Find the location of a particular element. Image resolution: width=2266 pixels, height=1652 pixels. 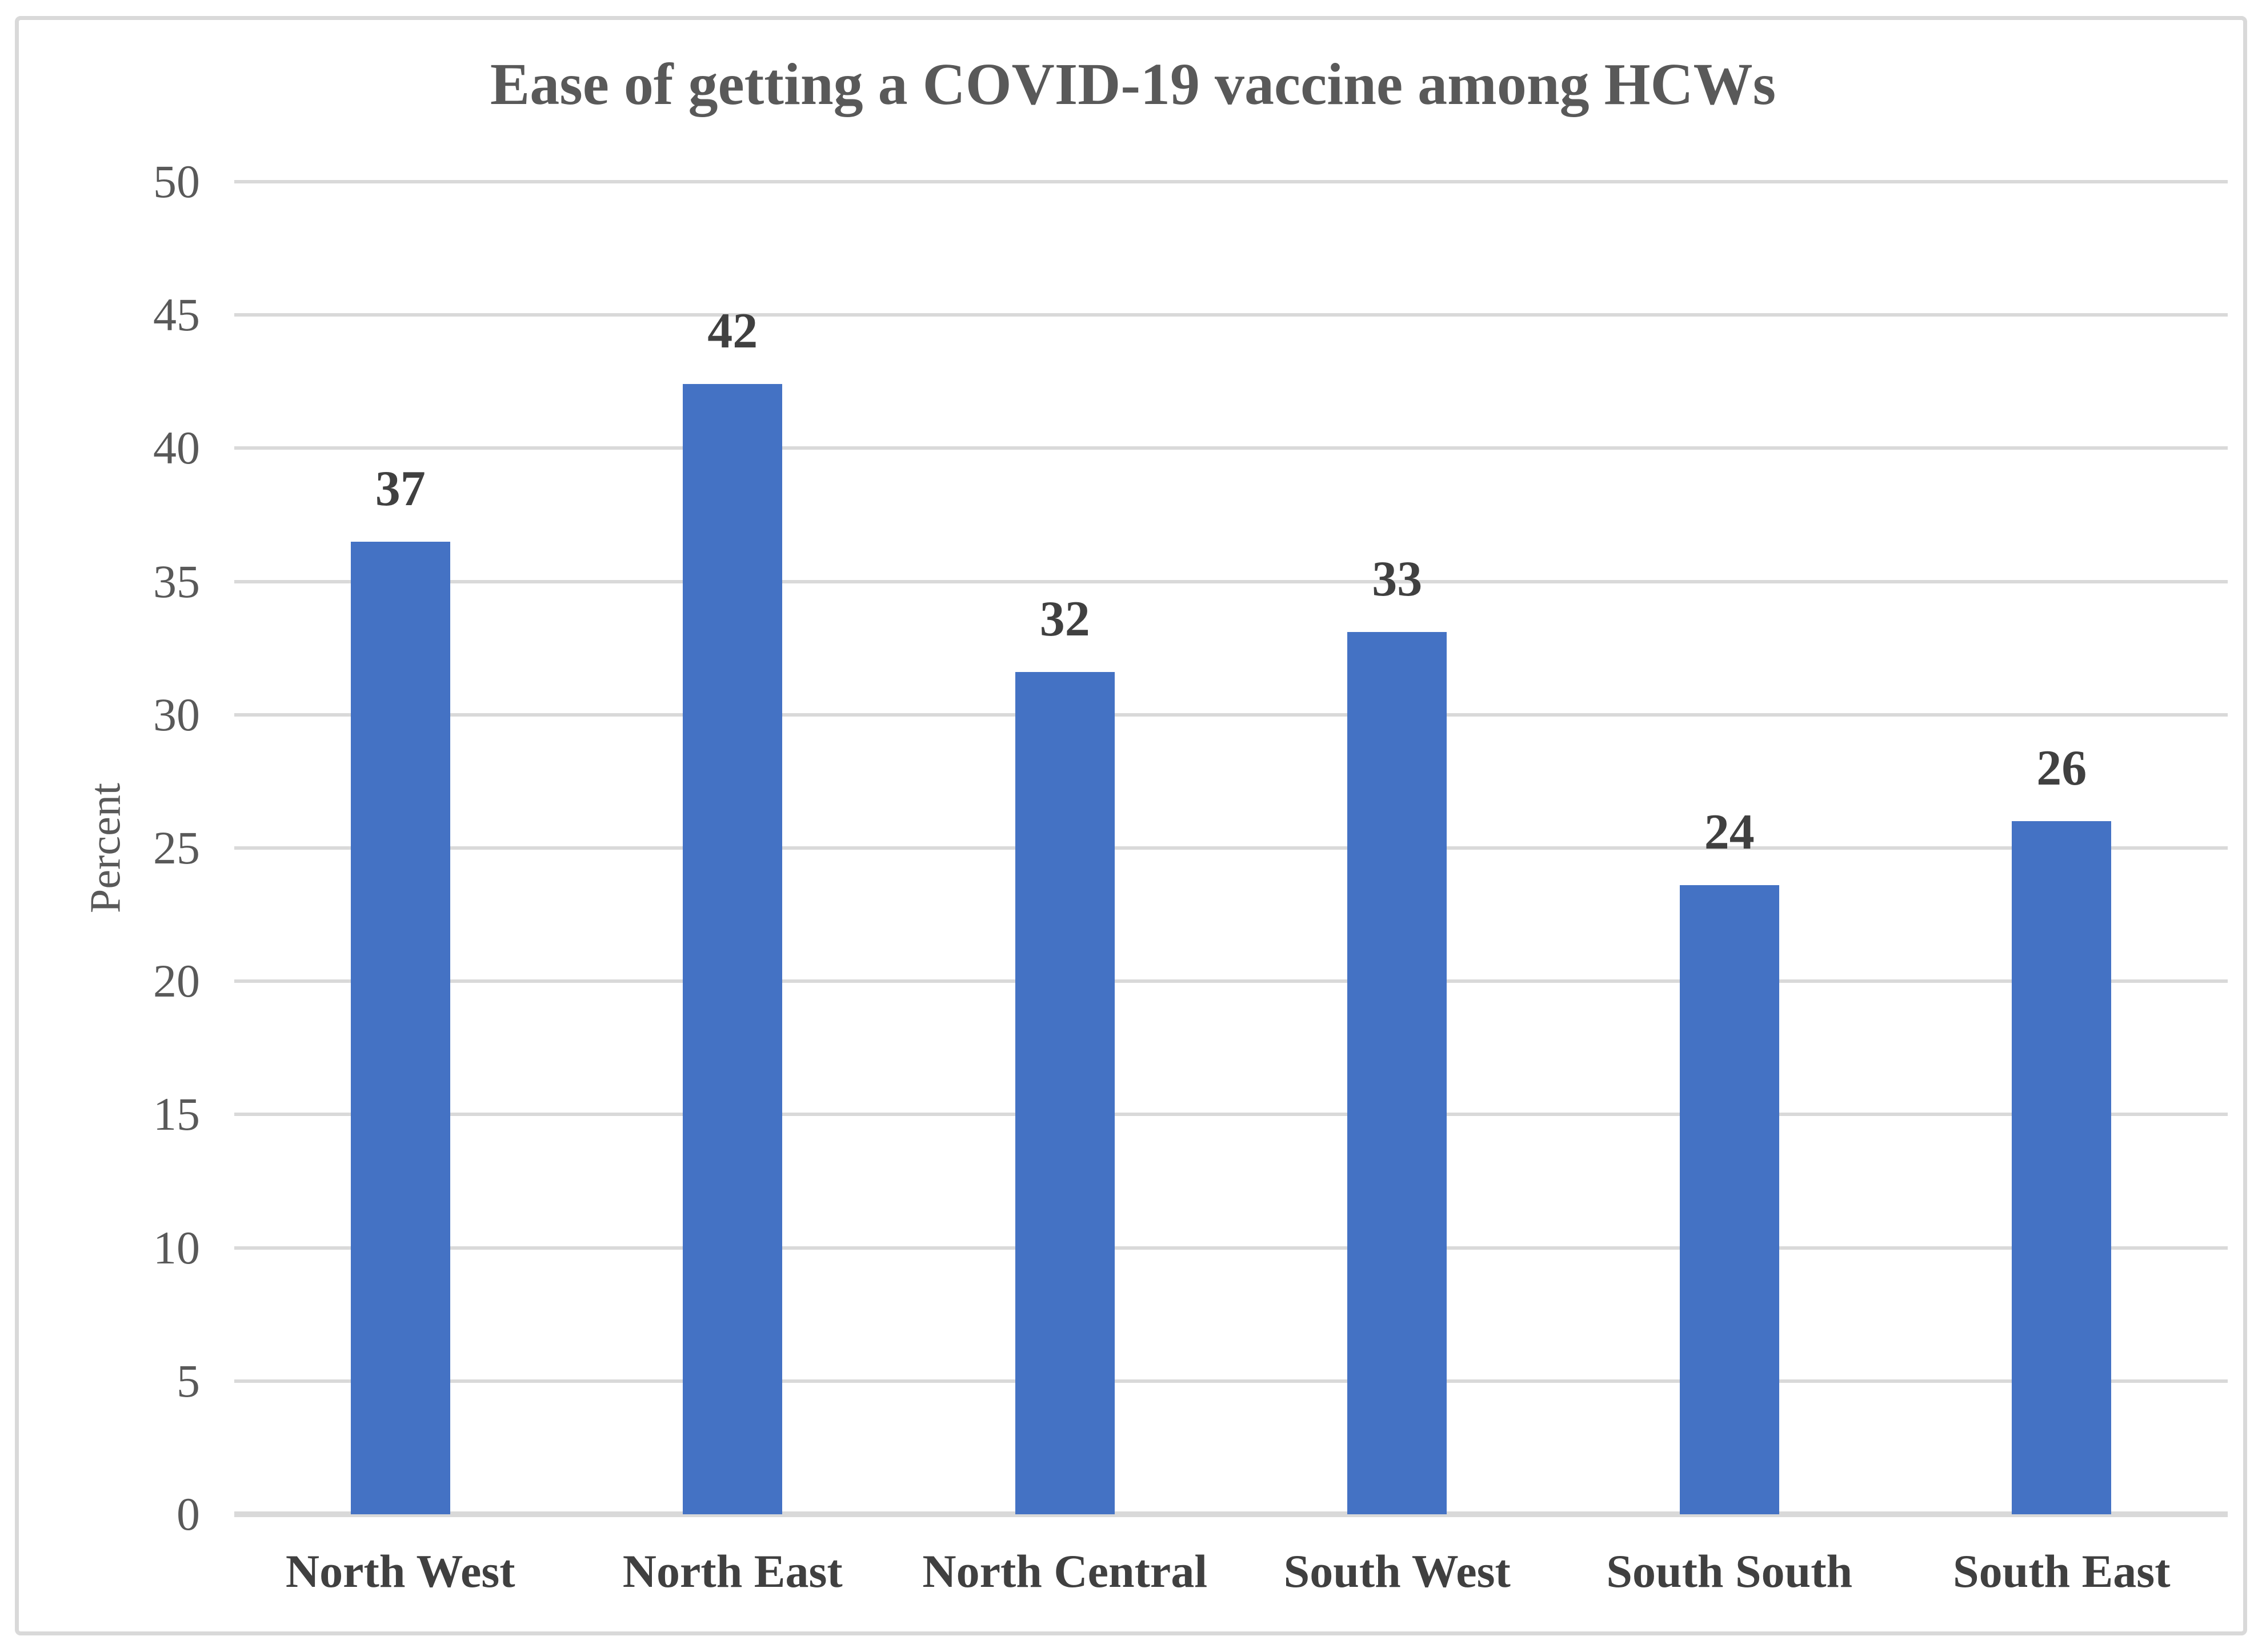

category-label-south-east: South East is located at coordinates (2061, 1571).